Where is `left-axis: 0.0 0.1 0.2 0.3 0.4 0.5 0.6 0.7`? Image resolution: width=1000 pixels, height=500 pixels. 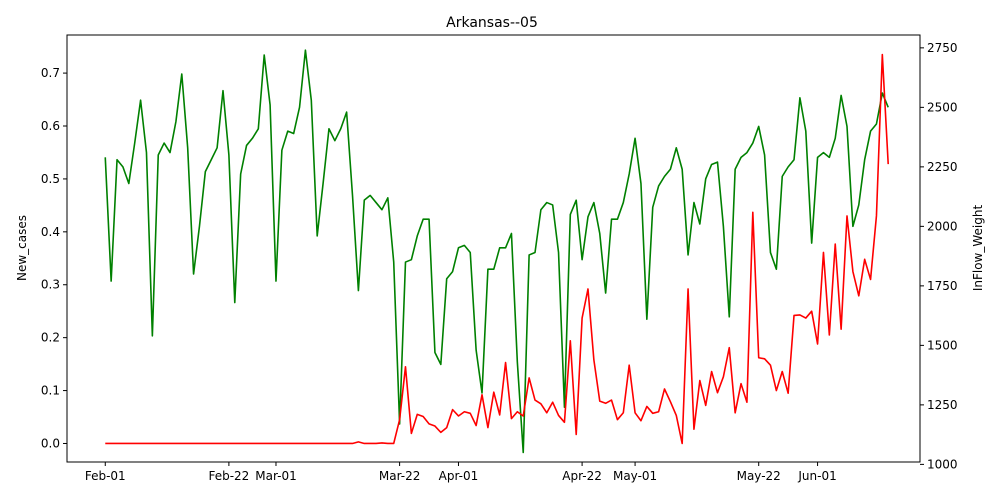
left-axis: 0.0 0.1 0.2 0.3 0.4 0.5 0.6 0.7 is located at coordinates (54, 258).